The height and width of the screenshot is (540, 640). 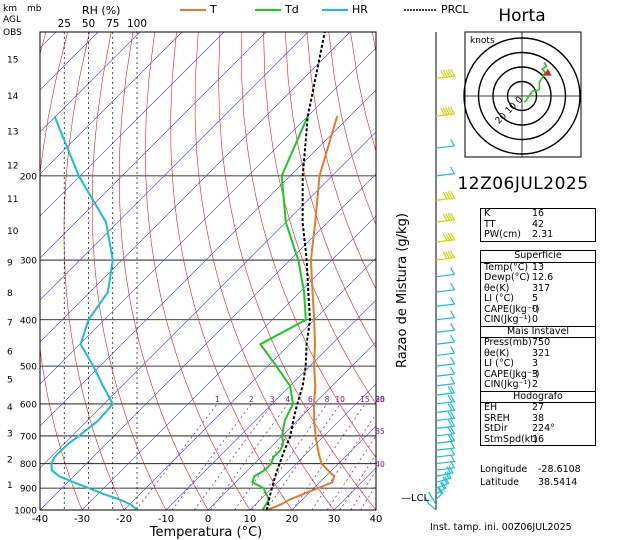 What do you see at coordinates (82, 519) in the screenshot?
I see `x-tick-label: -30` at bounding box center [82, 519].